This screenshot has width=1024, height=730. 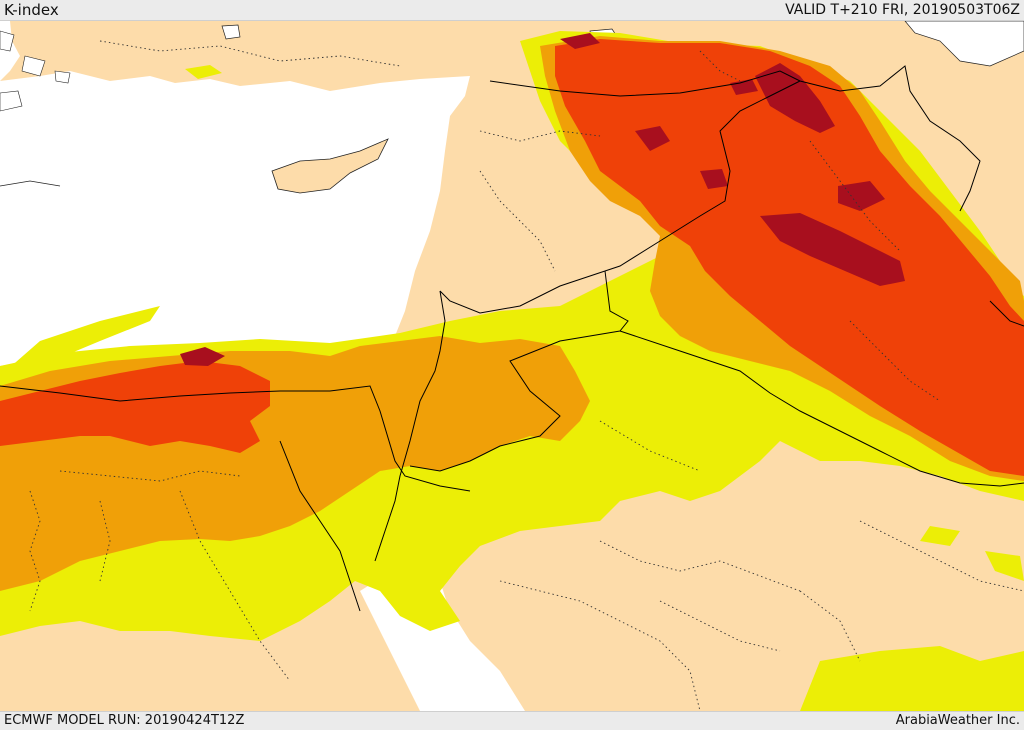 What do you see at coordinates (30, 183) in the screenshot?
I see `crete-coast` at bounding box center [30, 183].